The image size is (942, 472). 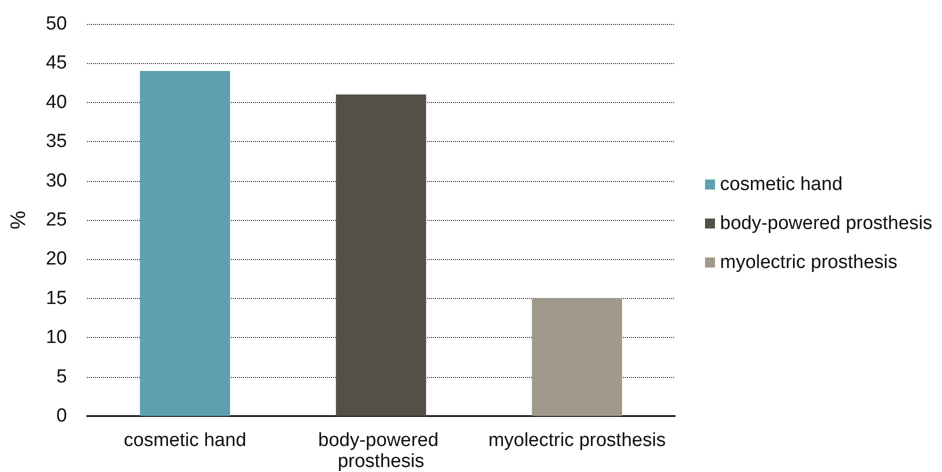 I want to click on legend-label: body-powered prosthesis, so click(x=826, y=223).